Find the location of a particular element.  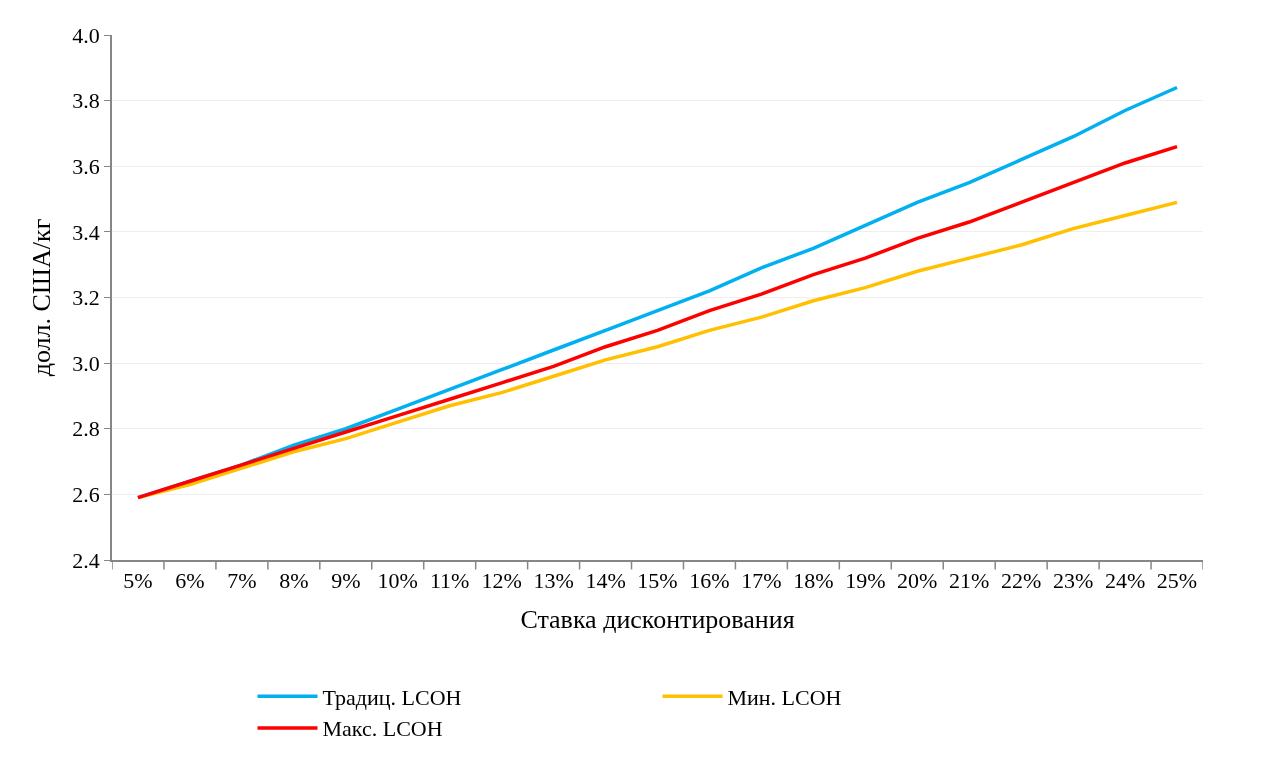

y-tick-label: 2.6 is located at coordinates (86, 495).